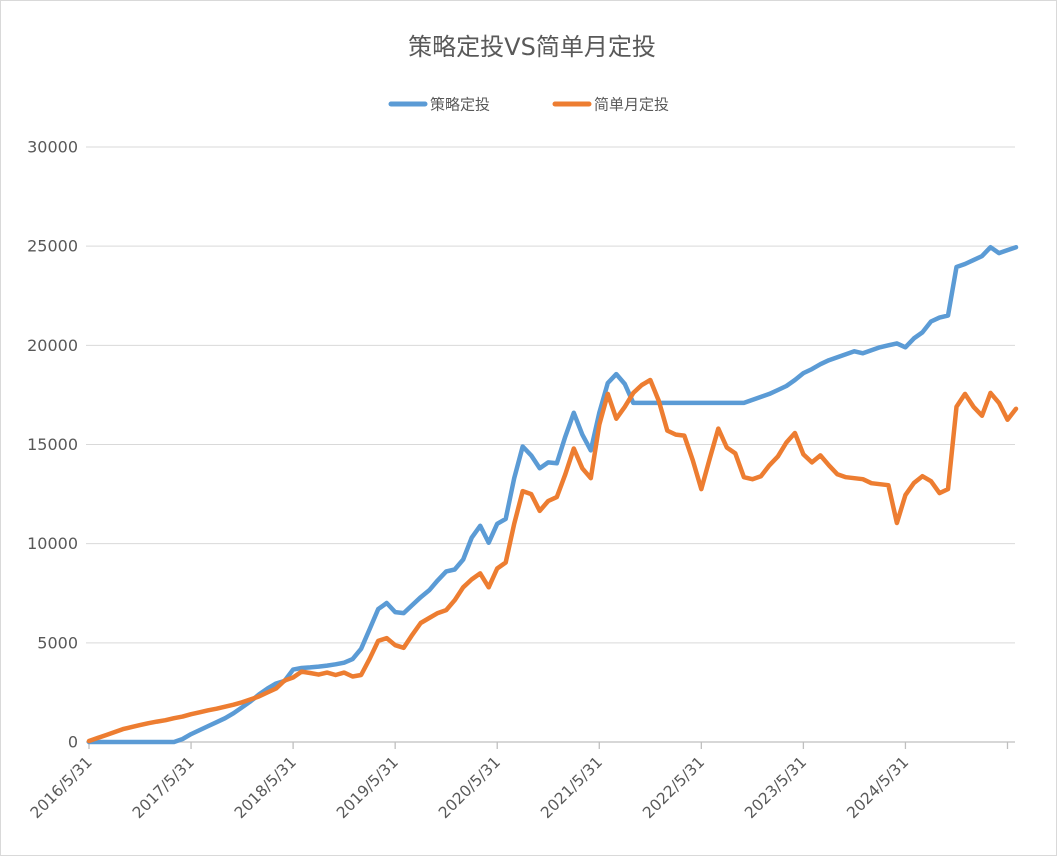  What do you see at coordinates (52, 147) in the screenshot?
I see `y-tick-label: 30000` at bounding box center [52, 147].